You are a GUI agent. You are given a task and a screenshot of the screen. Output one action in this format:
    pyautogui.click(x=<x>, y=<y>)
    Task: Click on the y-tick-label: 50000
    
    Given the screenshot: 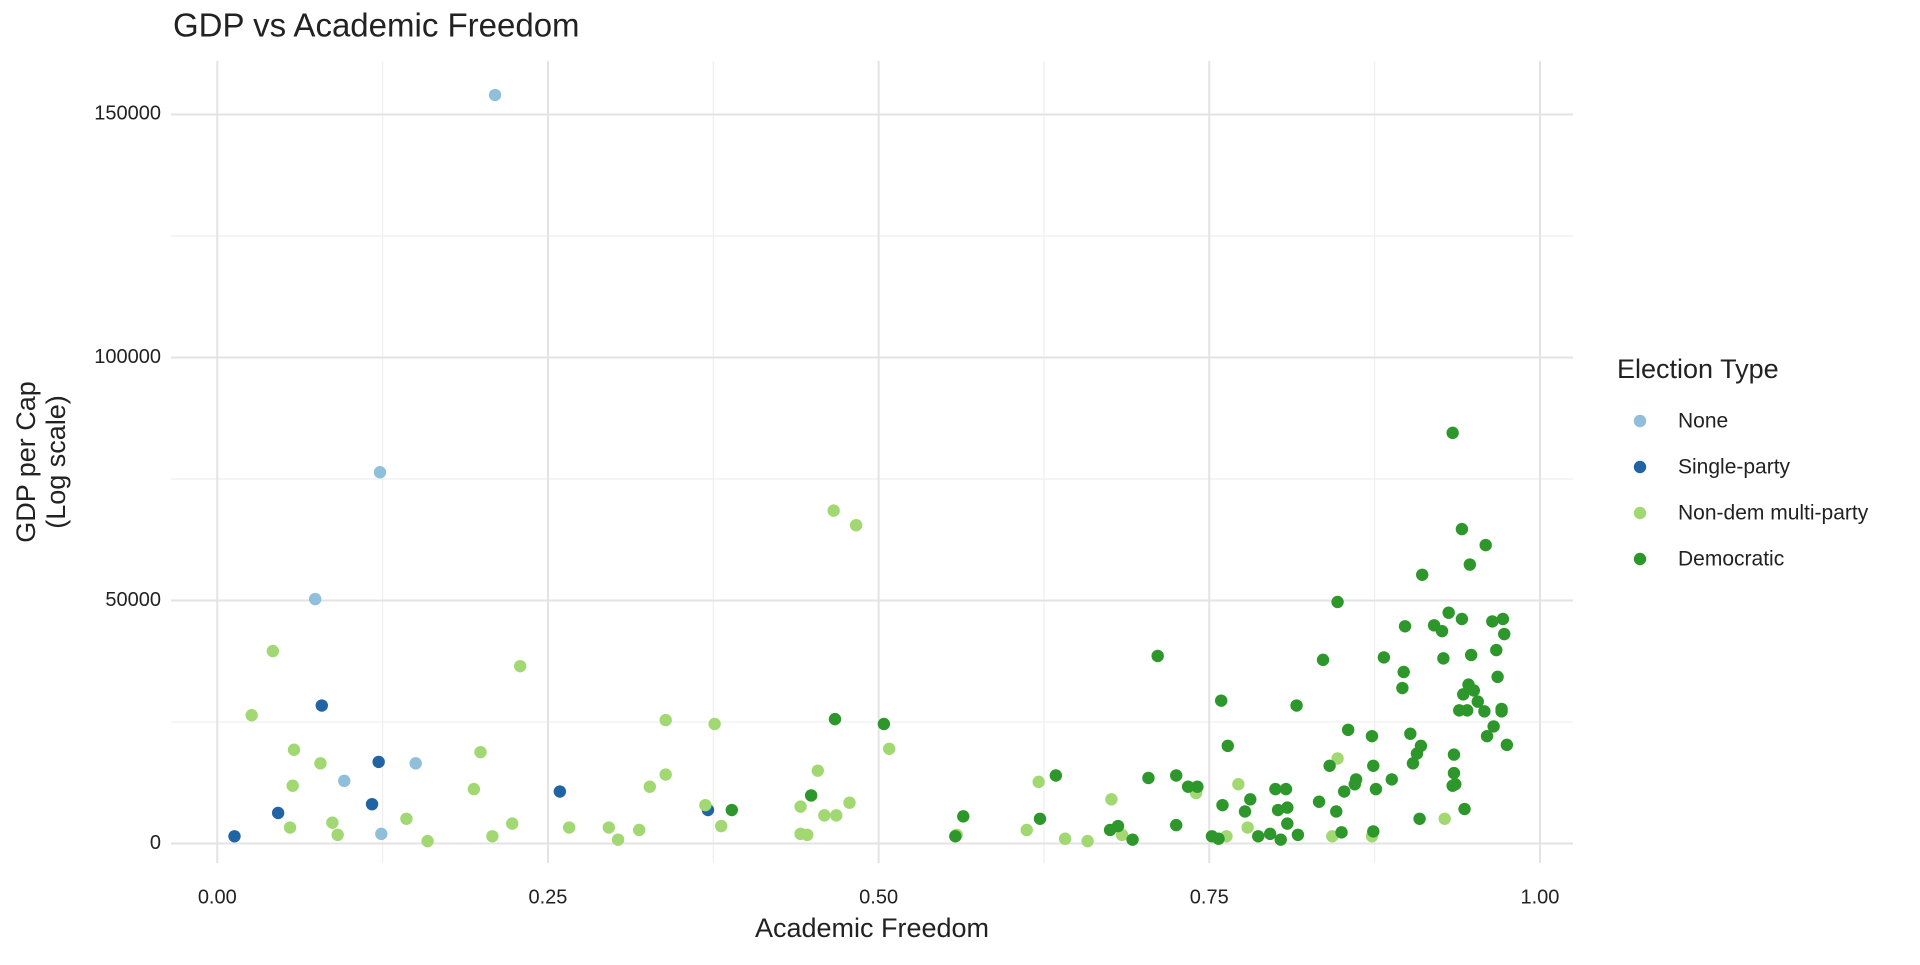 What is the action you would take?
    pyautogui.click(x=133, y=600)
    